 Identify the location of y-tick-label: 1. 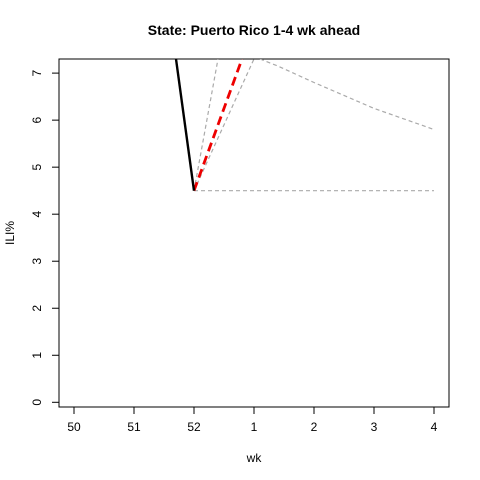
(37, 355).